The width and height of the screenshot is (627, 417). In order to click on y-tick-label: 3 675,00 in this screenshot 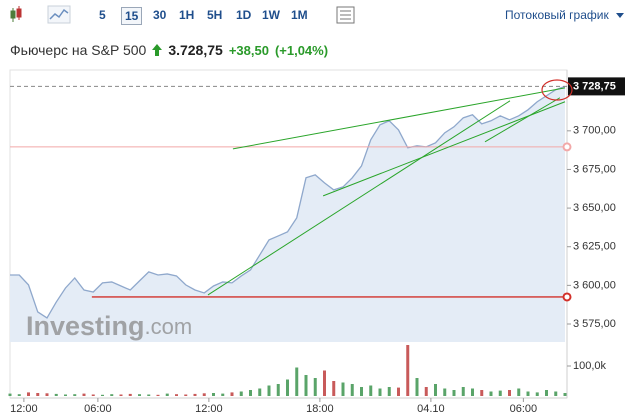, I will do `click(594, 169)`.